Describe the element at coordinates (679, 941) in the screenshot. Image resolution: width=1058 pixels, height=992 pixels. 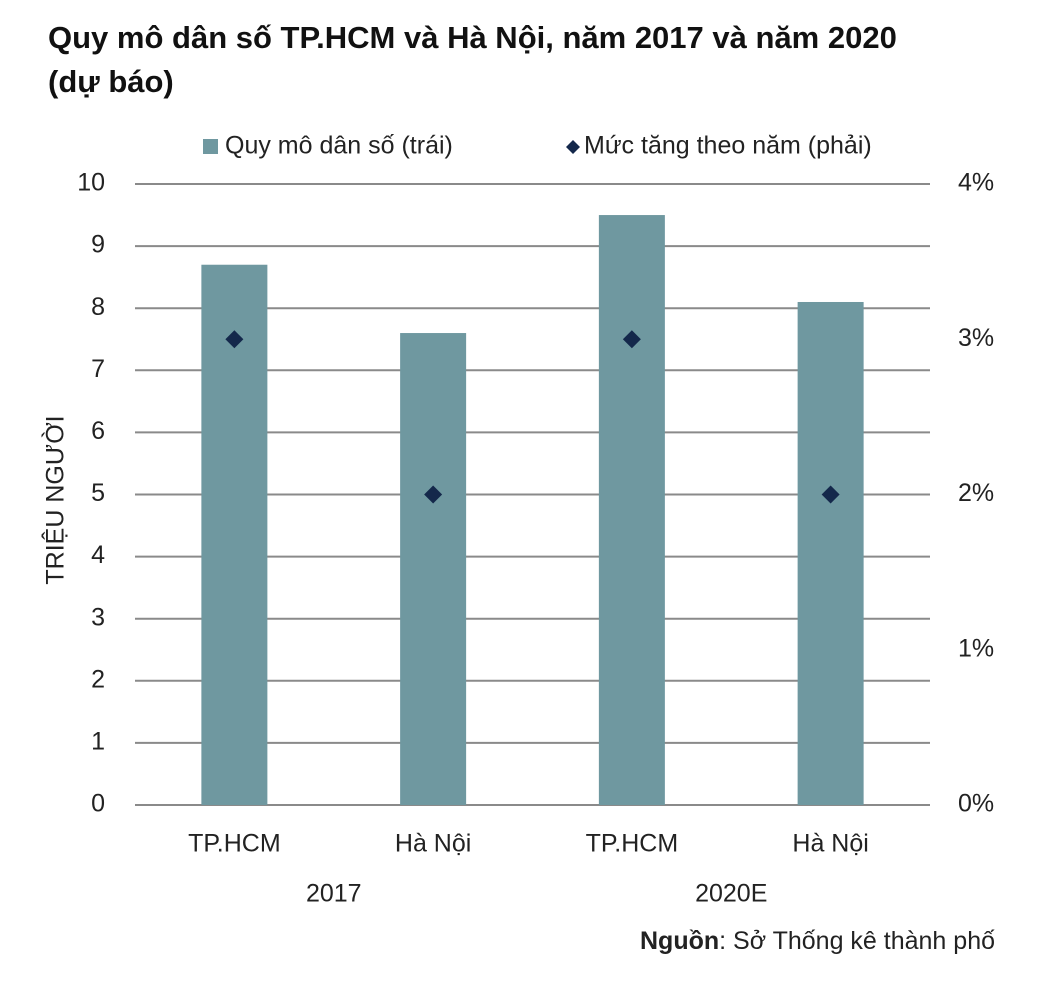
I see `source-label: Nguồn` at that location.